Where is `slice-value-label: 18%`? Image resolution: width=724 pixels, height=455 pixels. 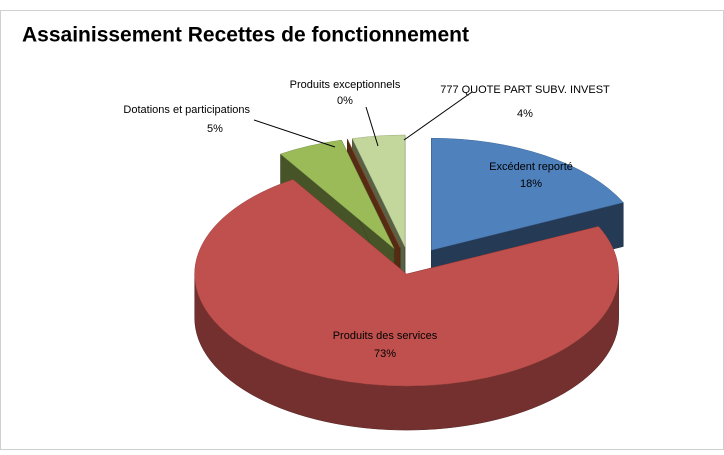
slice-value-label: 18% is located at coordinates (531, 184).